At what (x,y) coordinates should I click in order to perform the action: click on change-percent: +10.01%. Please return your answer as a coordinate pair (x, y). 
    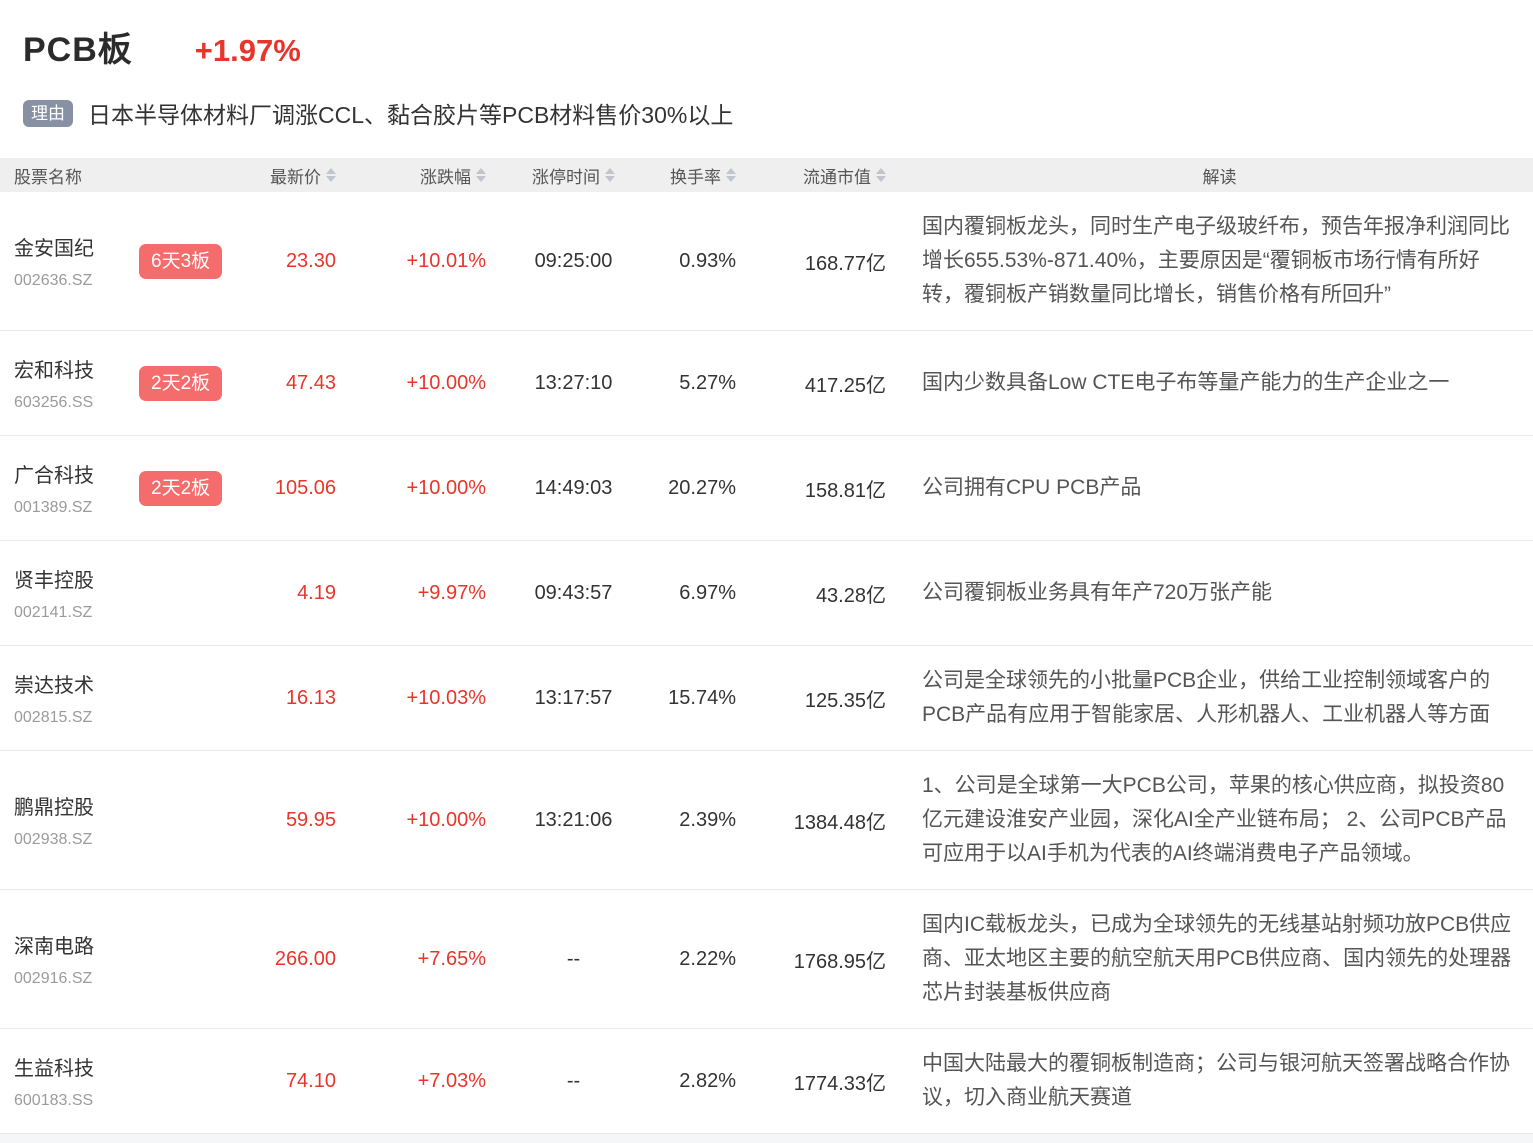
    Looking at the image, I should click on (446, 260).